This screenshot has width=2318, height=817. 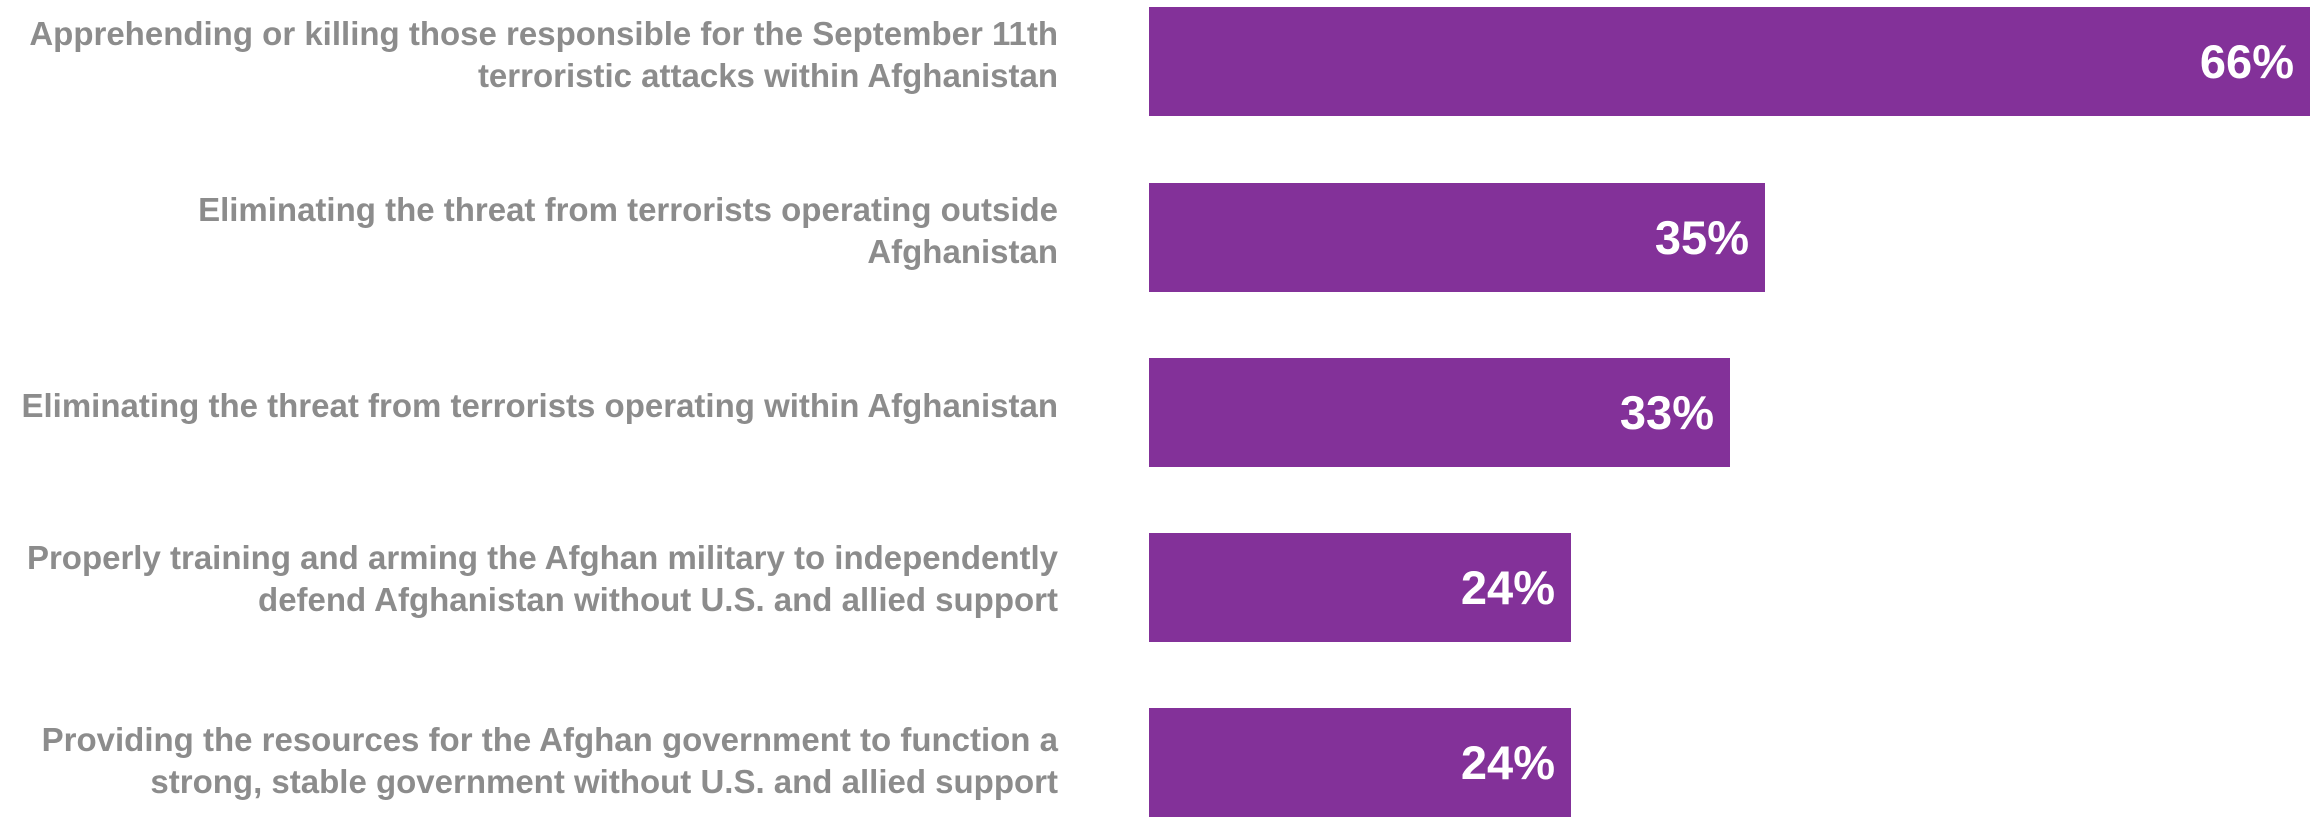 I want to click on bar-2: 35%, so click(x=1457, y=237).